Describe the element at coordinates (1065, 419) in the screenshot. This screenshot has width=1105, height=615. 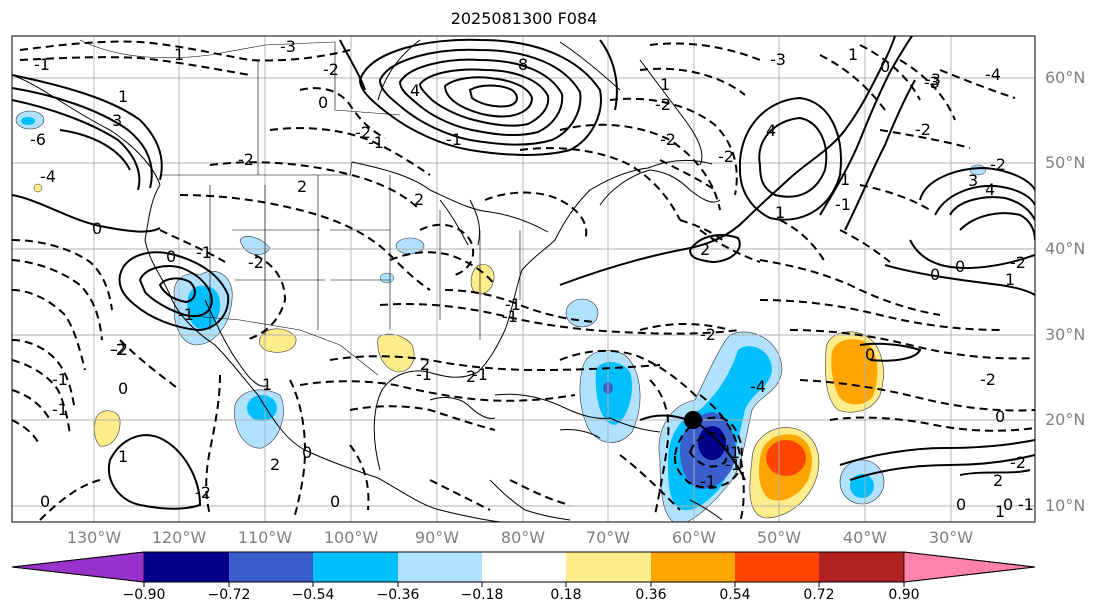
I see `latitude-label: 20°N` at that location.